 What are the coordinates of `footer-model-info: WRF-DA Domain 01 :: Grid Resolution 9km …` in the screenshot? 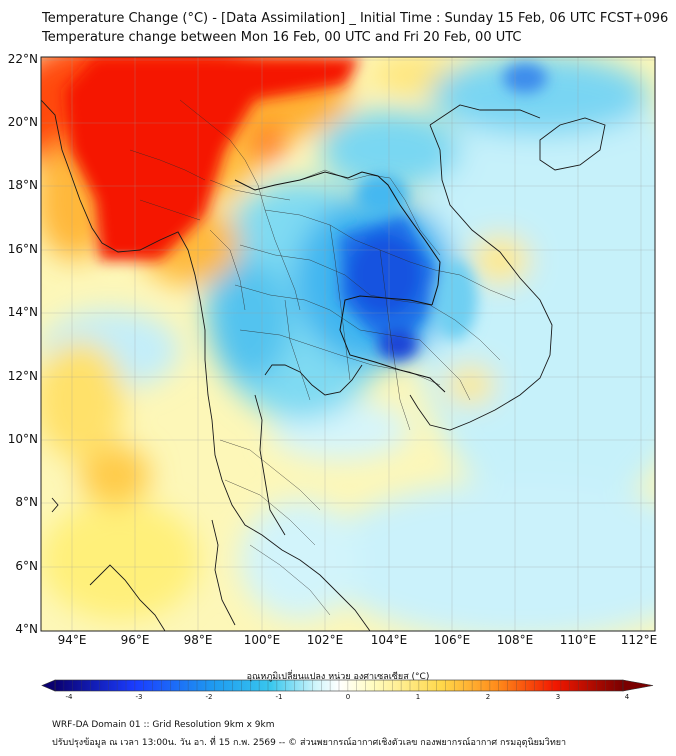 It's located at (163, 725).